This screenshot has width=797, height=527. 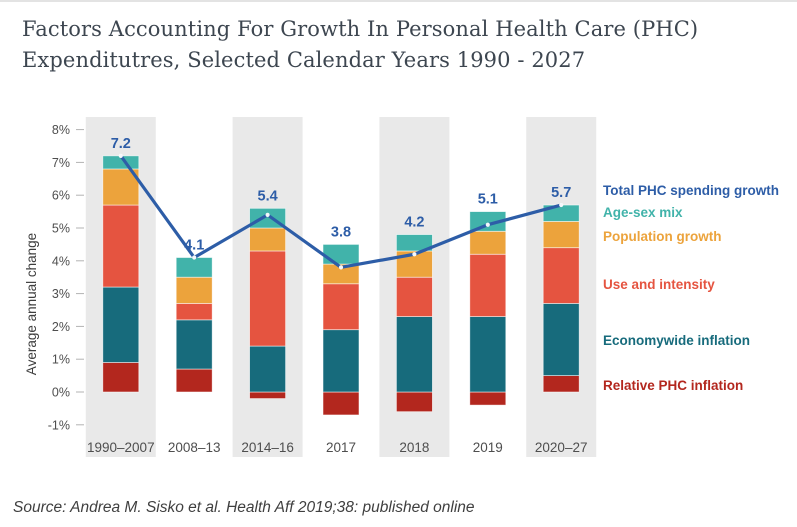 I want to click on y-tick-label: 4%, so click(x=61, y=261).